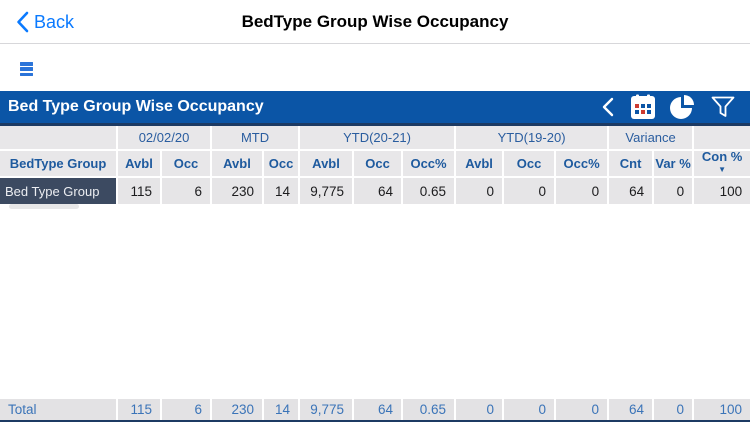 The width and height of the screenshot is (750, 422). I want to click on sort-desc-icon: ▼, so click(722, 169).